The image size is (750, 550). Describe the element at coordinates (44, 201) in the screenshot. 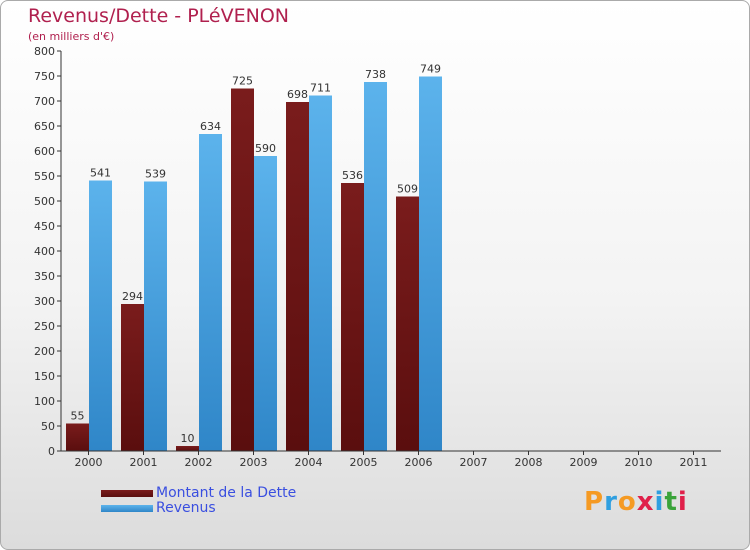

I see `y-tick-label: 500` at that location.